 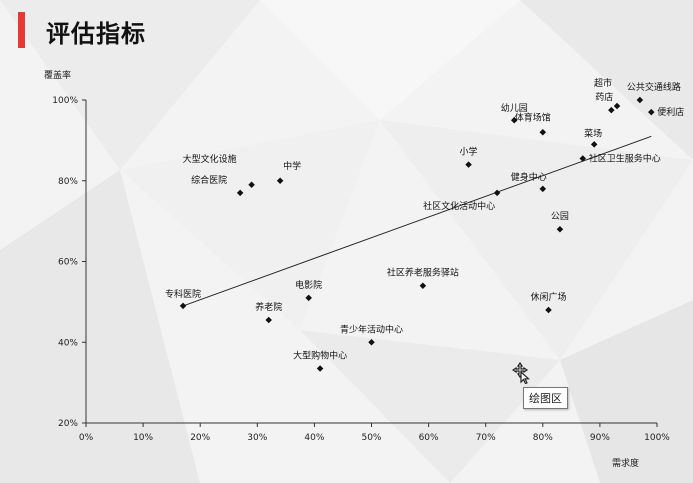 What do you see at coordinates (603, 83) in the screenshot?
I see `point-label: 超市` at bounding box center [603, 83].